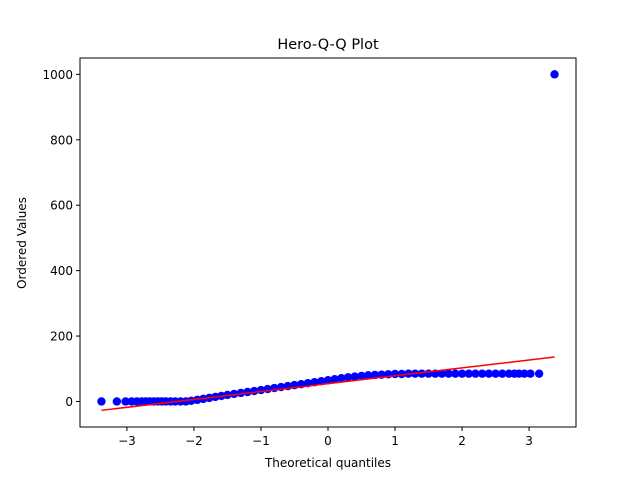 This screenshot has height=480, width=640. Describe the element at coordinates (261, 441) in the screenshot. I see `x-tick-label: −1` at that location.